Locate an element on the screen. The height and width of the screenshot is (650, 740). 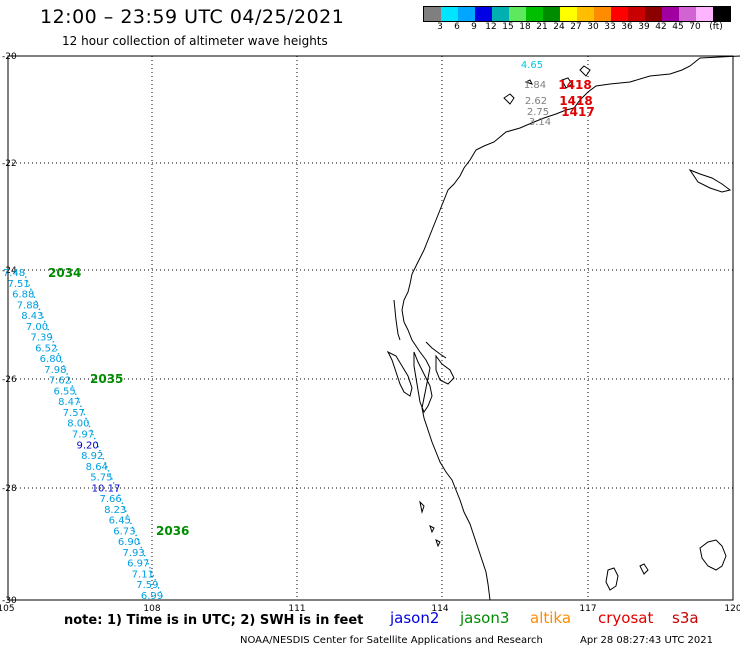
wave-height-value: 7.97 is located at coordinates (83, 435).